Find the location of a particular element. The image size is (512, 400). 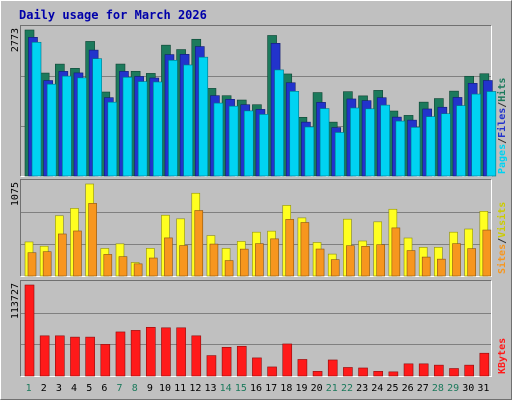

x-label-day-19: 19 is located at coordinates (301, 388).